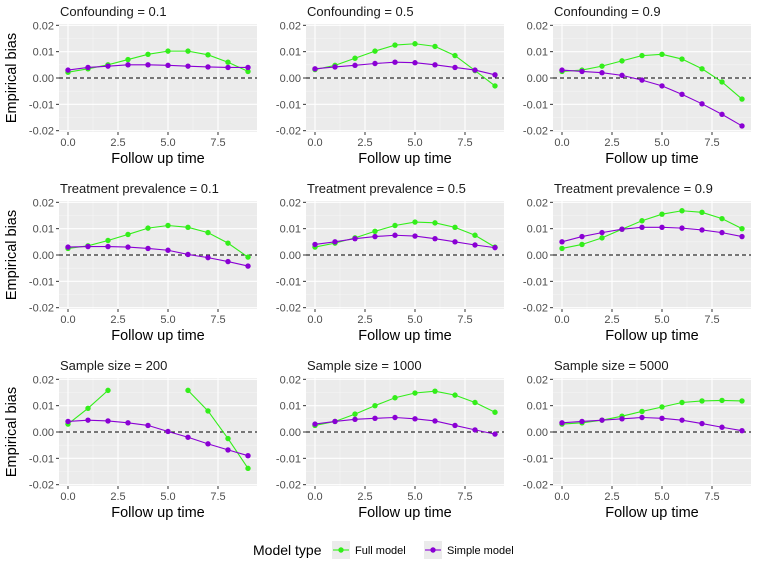 This screenshot has width=759, height=569. I want to click on facet-title: Sample size = 1000, so click(364, 365).